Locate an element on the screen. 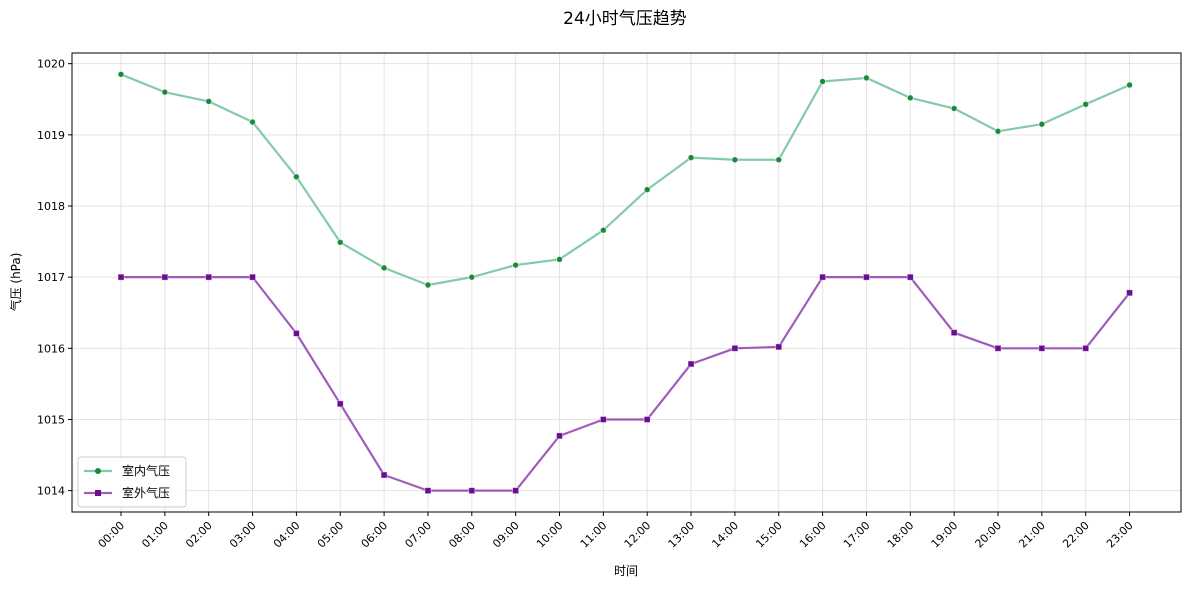 Image resolution: width=1189 pixels, height=590 pixels. y-tick-label: 1016 is located at coordinates (51, 348).